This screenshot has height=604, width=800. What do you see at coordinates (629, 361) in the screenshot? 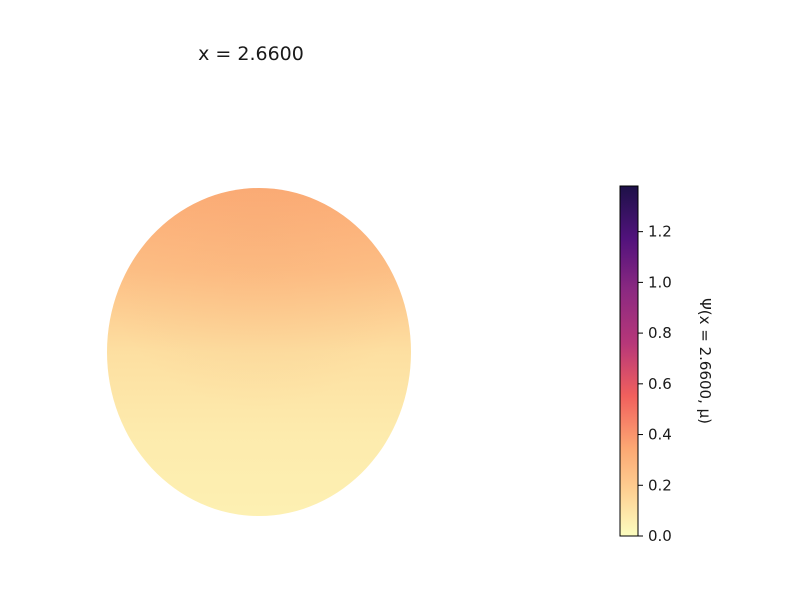
I see `colorbar-gradient` at bounding box center [629, 361].